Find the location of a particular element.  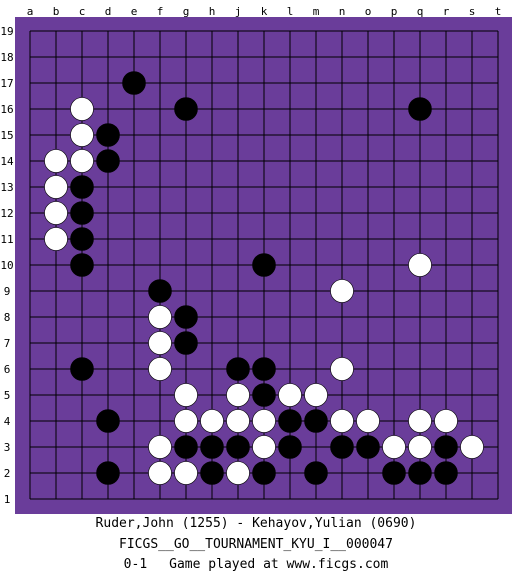

row-label: 2 is located at coordinates (7, 473).